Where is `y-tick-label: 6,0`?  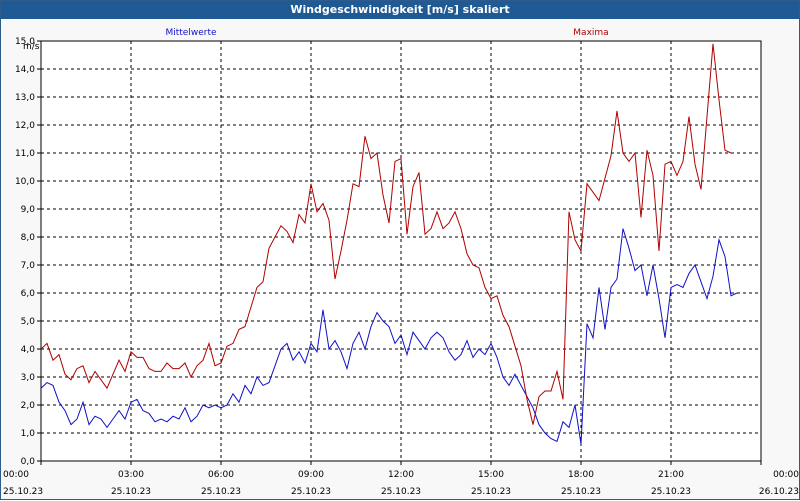 y-tick-label: 6,0 is located at coordinates (28, 294).